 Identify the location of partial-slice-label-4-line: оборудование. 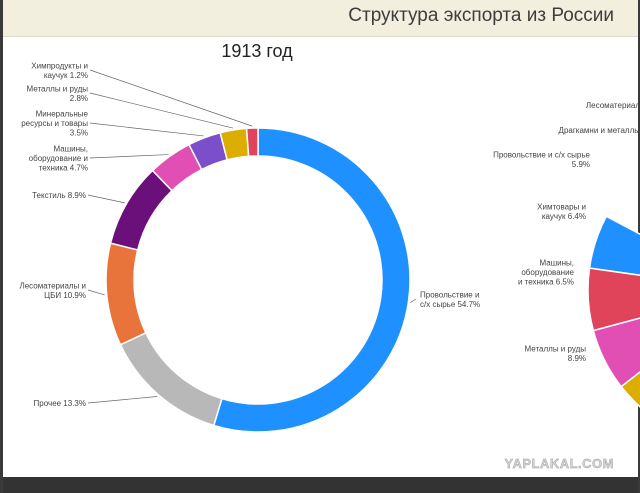
(547, 272).